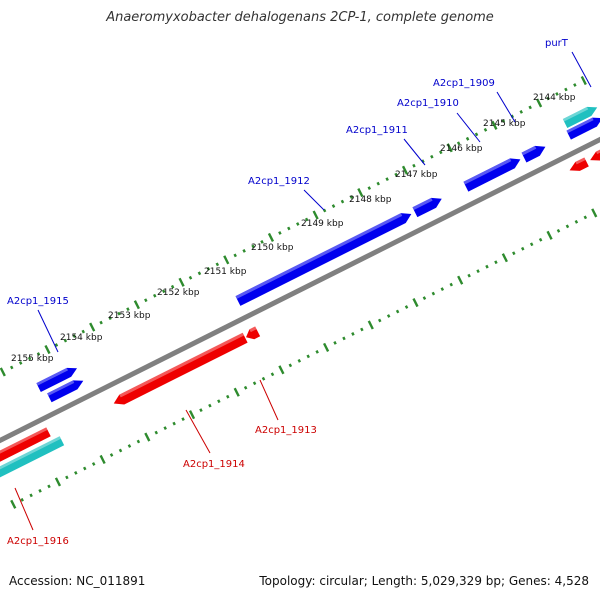 The height and width of the screenshot is (600, 600). Describe the element at coordinates (279, 181) in the screenshot. I see `gene-label: A2cp1_1912` at that location.